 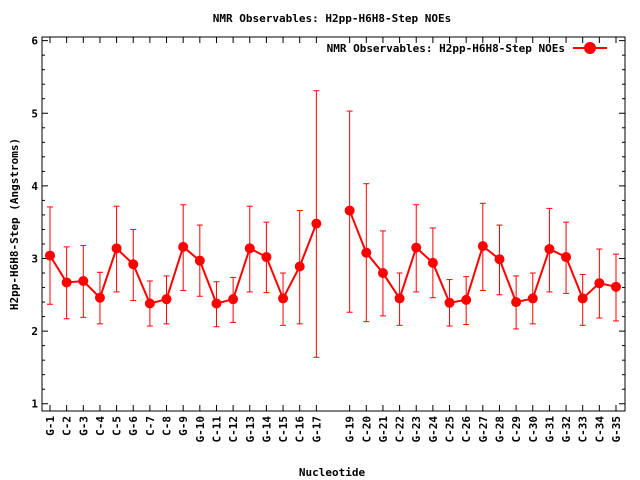 I want to click on x-tick-label: G-31, so click(x=549, y=429).